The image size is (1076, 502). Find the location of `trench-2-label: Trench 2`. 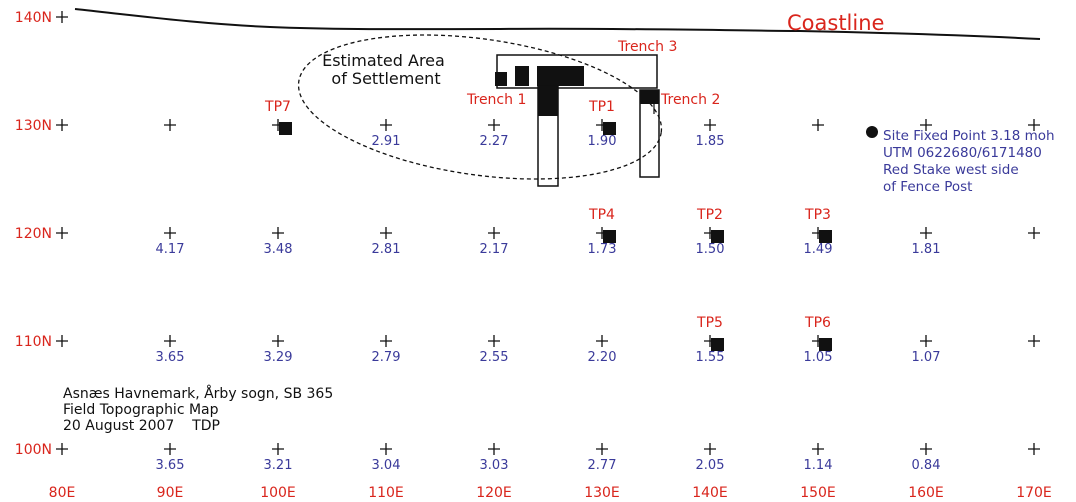

trench-2-label: Trench 2 is located at coordinates (690, 100).